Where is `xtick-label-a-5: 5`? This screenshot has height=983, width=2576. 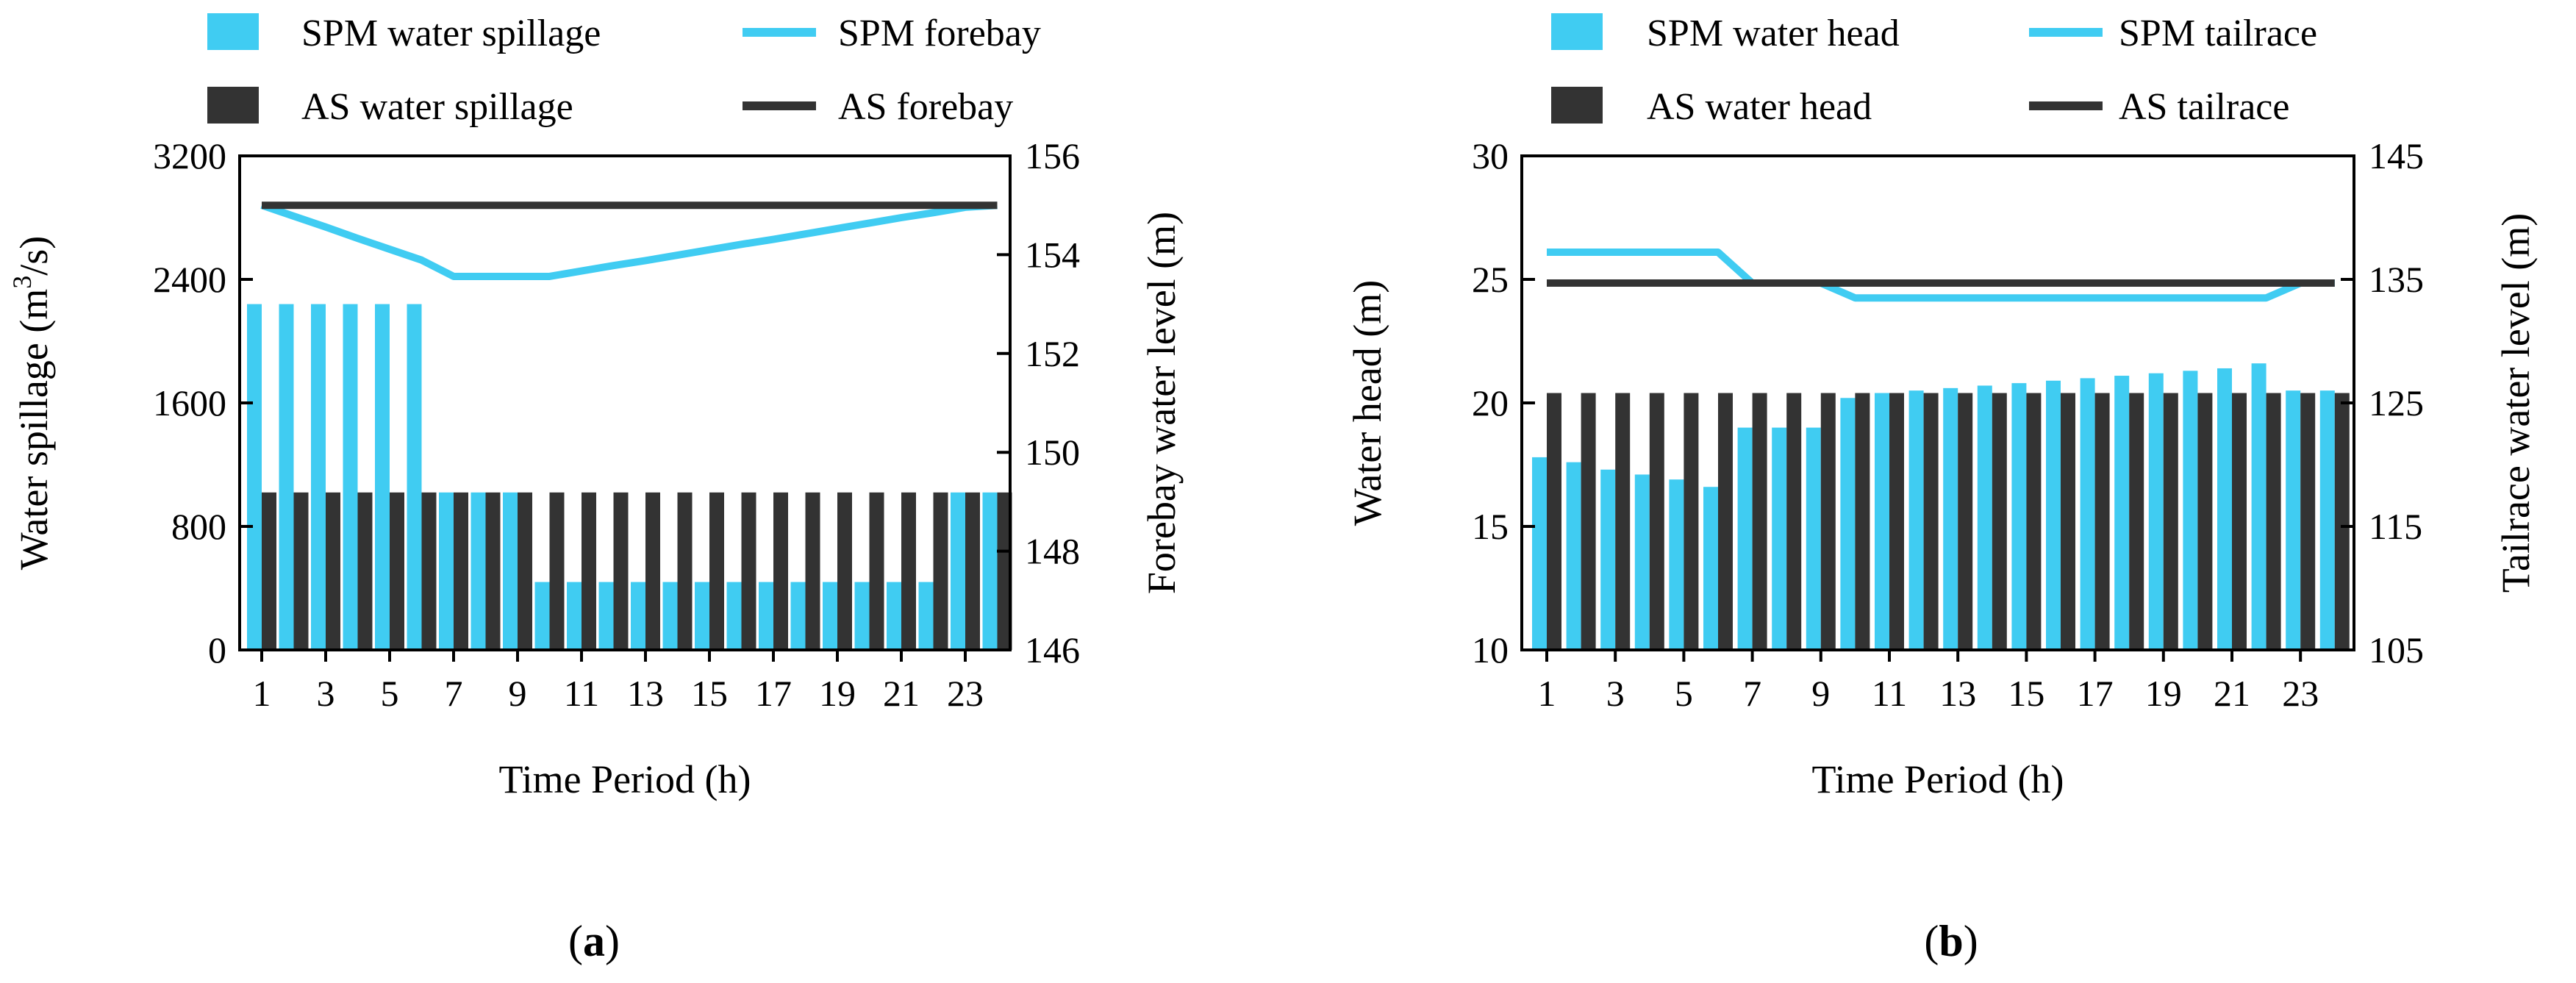 xtick-label-a-5: 5 is located at coordinates (390, 693).